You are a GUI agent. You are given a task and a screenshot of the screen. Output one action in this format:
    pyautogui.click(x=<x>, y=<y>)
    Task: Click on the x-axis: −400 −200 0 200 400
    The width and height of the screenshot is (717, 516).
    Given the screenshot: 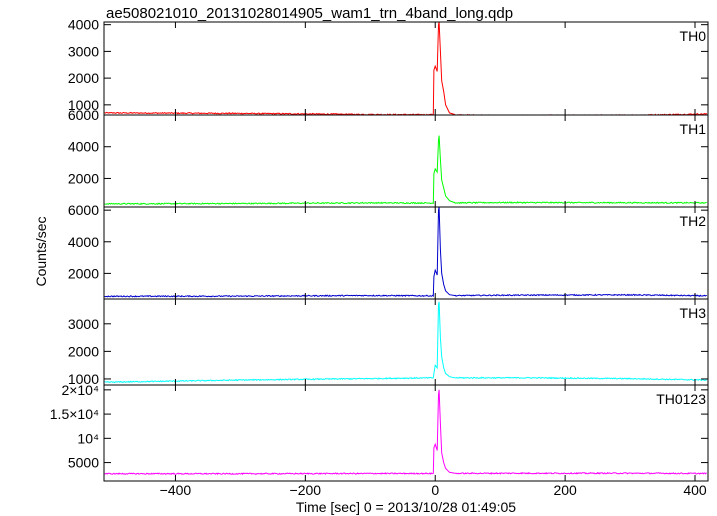 What is the action you would take?
    pyautogui.click(x=433, y=490)
    